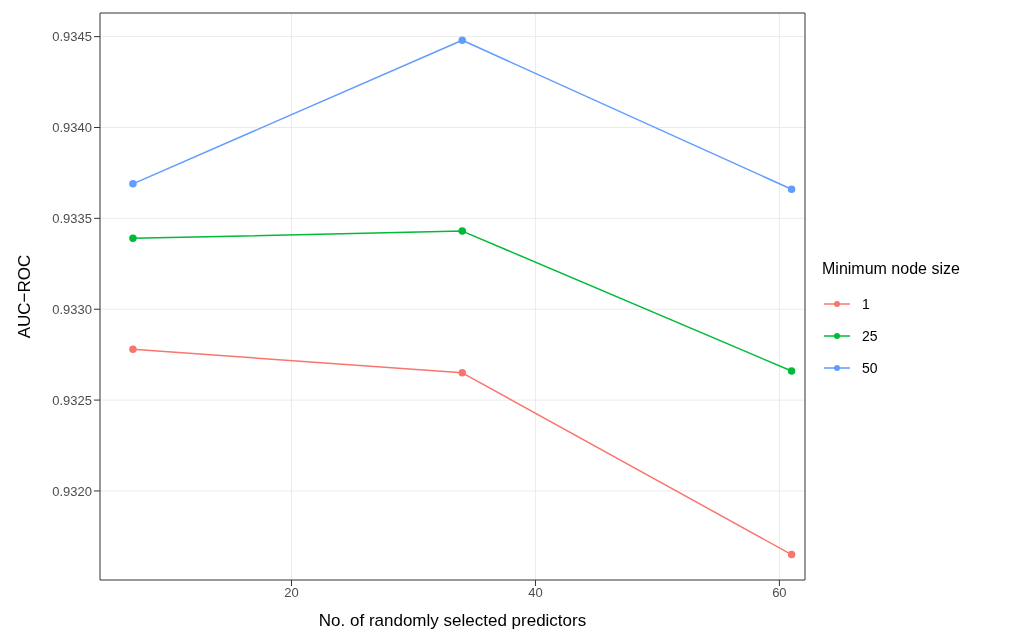  Describe the element at coordinates (25, 296) in the screenshot. I see `y-axis-title: AUC−ROC` at that location.